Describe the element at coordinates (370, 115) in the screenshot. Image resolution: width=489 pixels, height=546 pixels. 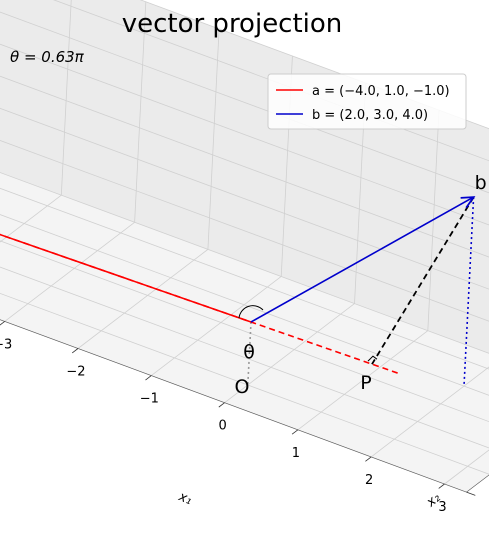
I see `legend-label-b: b = (2.0, 3.0, 4.0)` at that location.